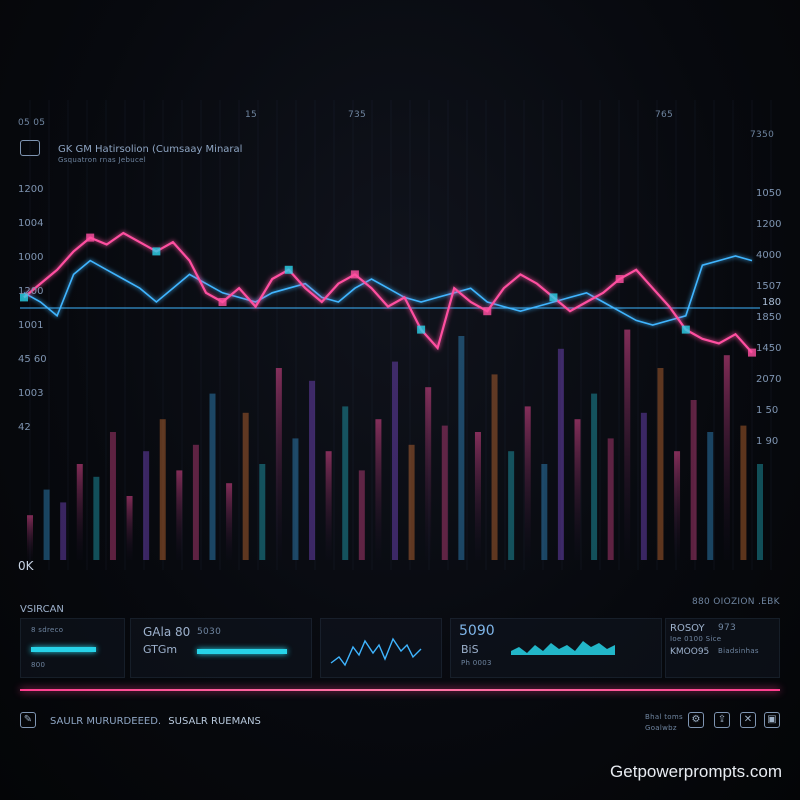 Image resolution: width=800 pixels, height=800 pixels. Describe the element at coordinates (400, 690) in the screenshot. I see `separator-glow-line` at that location.